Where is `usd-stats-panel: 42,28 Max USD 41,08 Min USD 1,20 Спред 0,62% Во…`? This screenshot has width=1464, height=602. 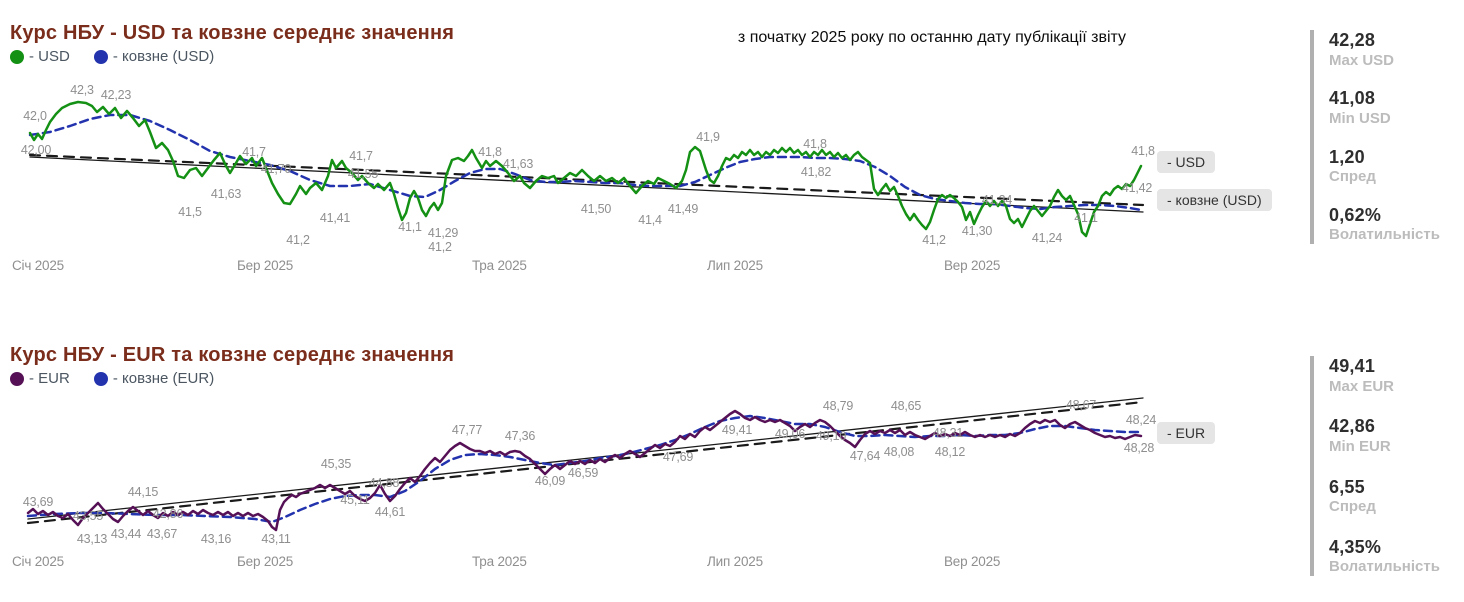 usd-stats-panel: 42,28 Max USD 41,08 Min USD 1,20 Спред 0,62% Во… is located at coordinates (1385, 137).